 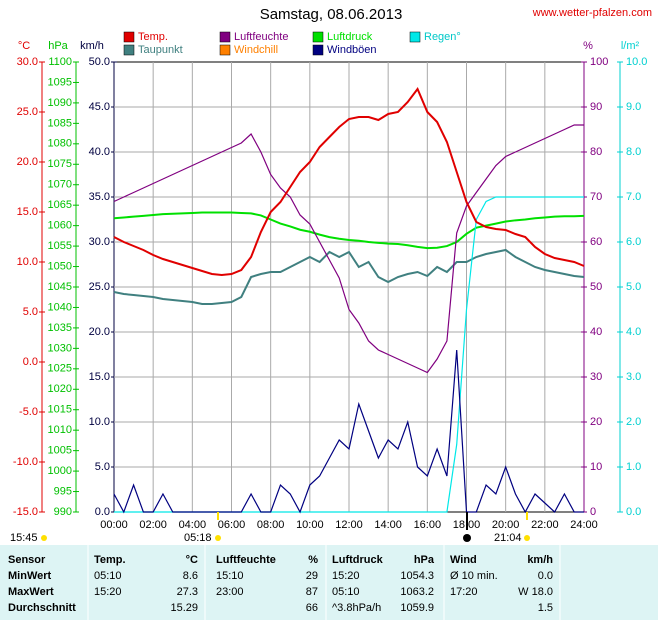 What do you see at coordinates (60, 287) in the screenshot?
I see `y-tick-label: 1045` at bounding box center [60, 287].